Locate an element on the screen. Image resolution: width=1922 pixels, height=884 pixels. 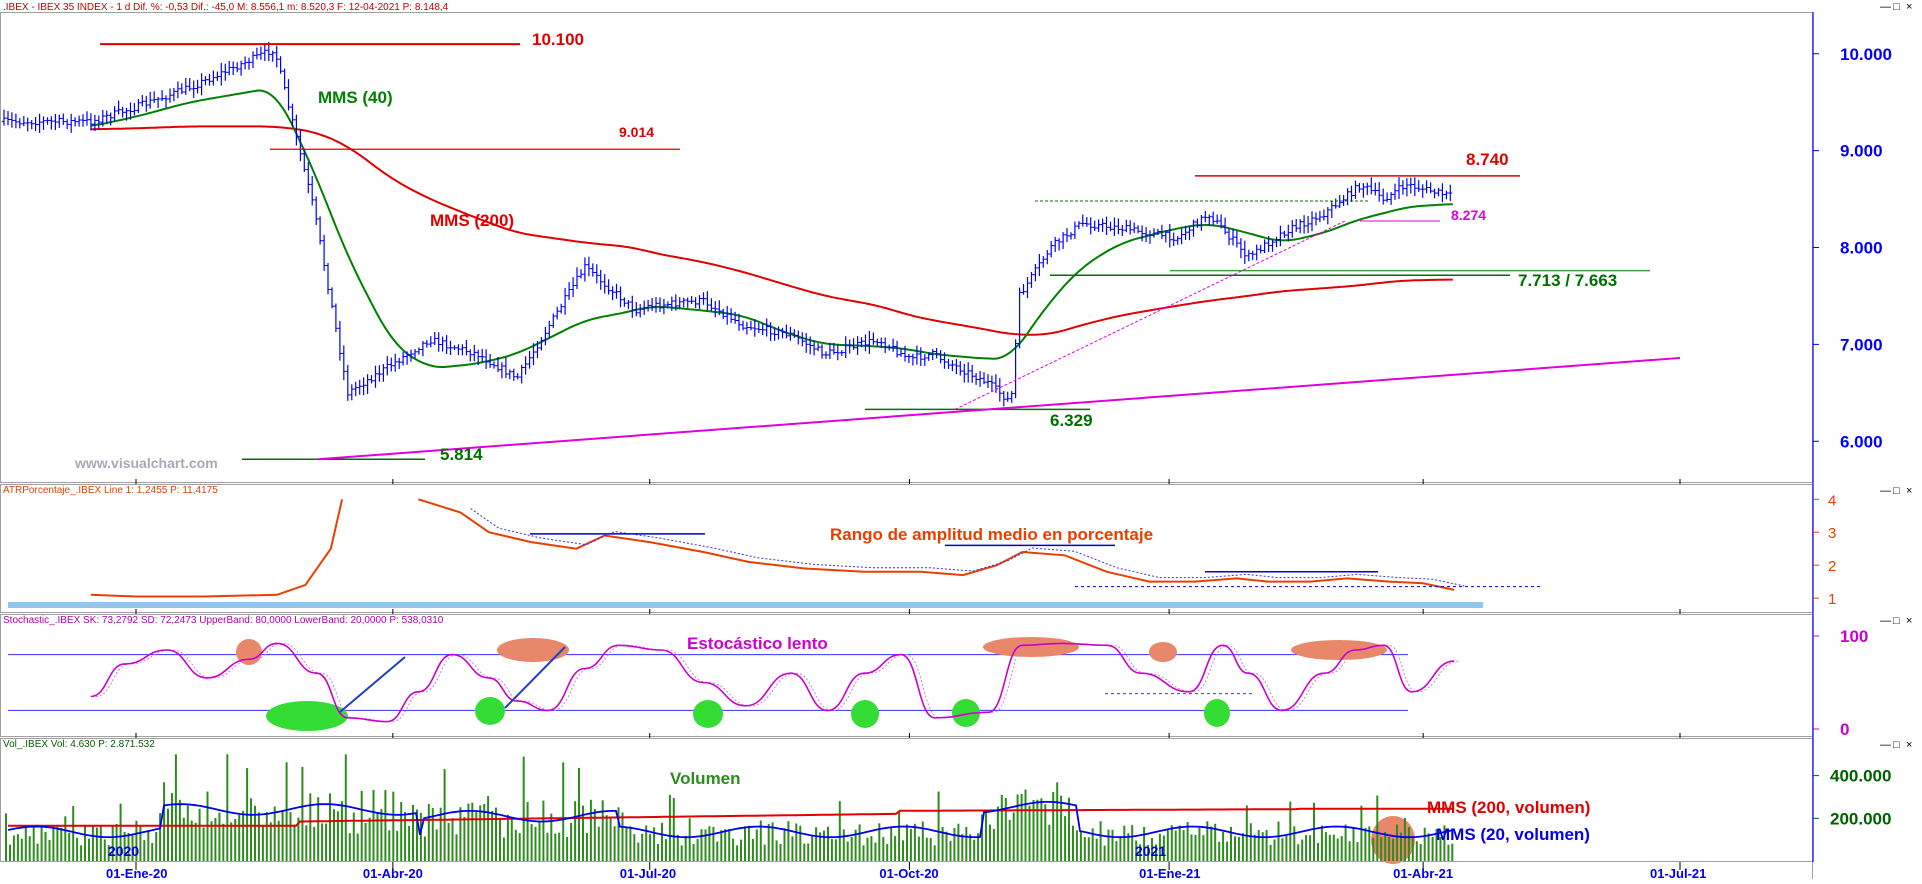
atr-window-controls: — □ × is located at coordinates (1896, 491).